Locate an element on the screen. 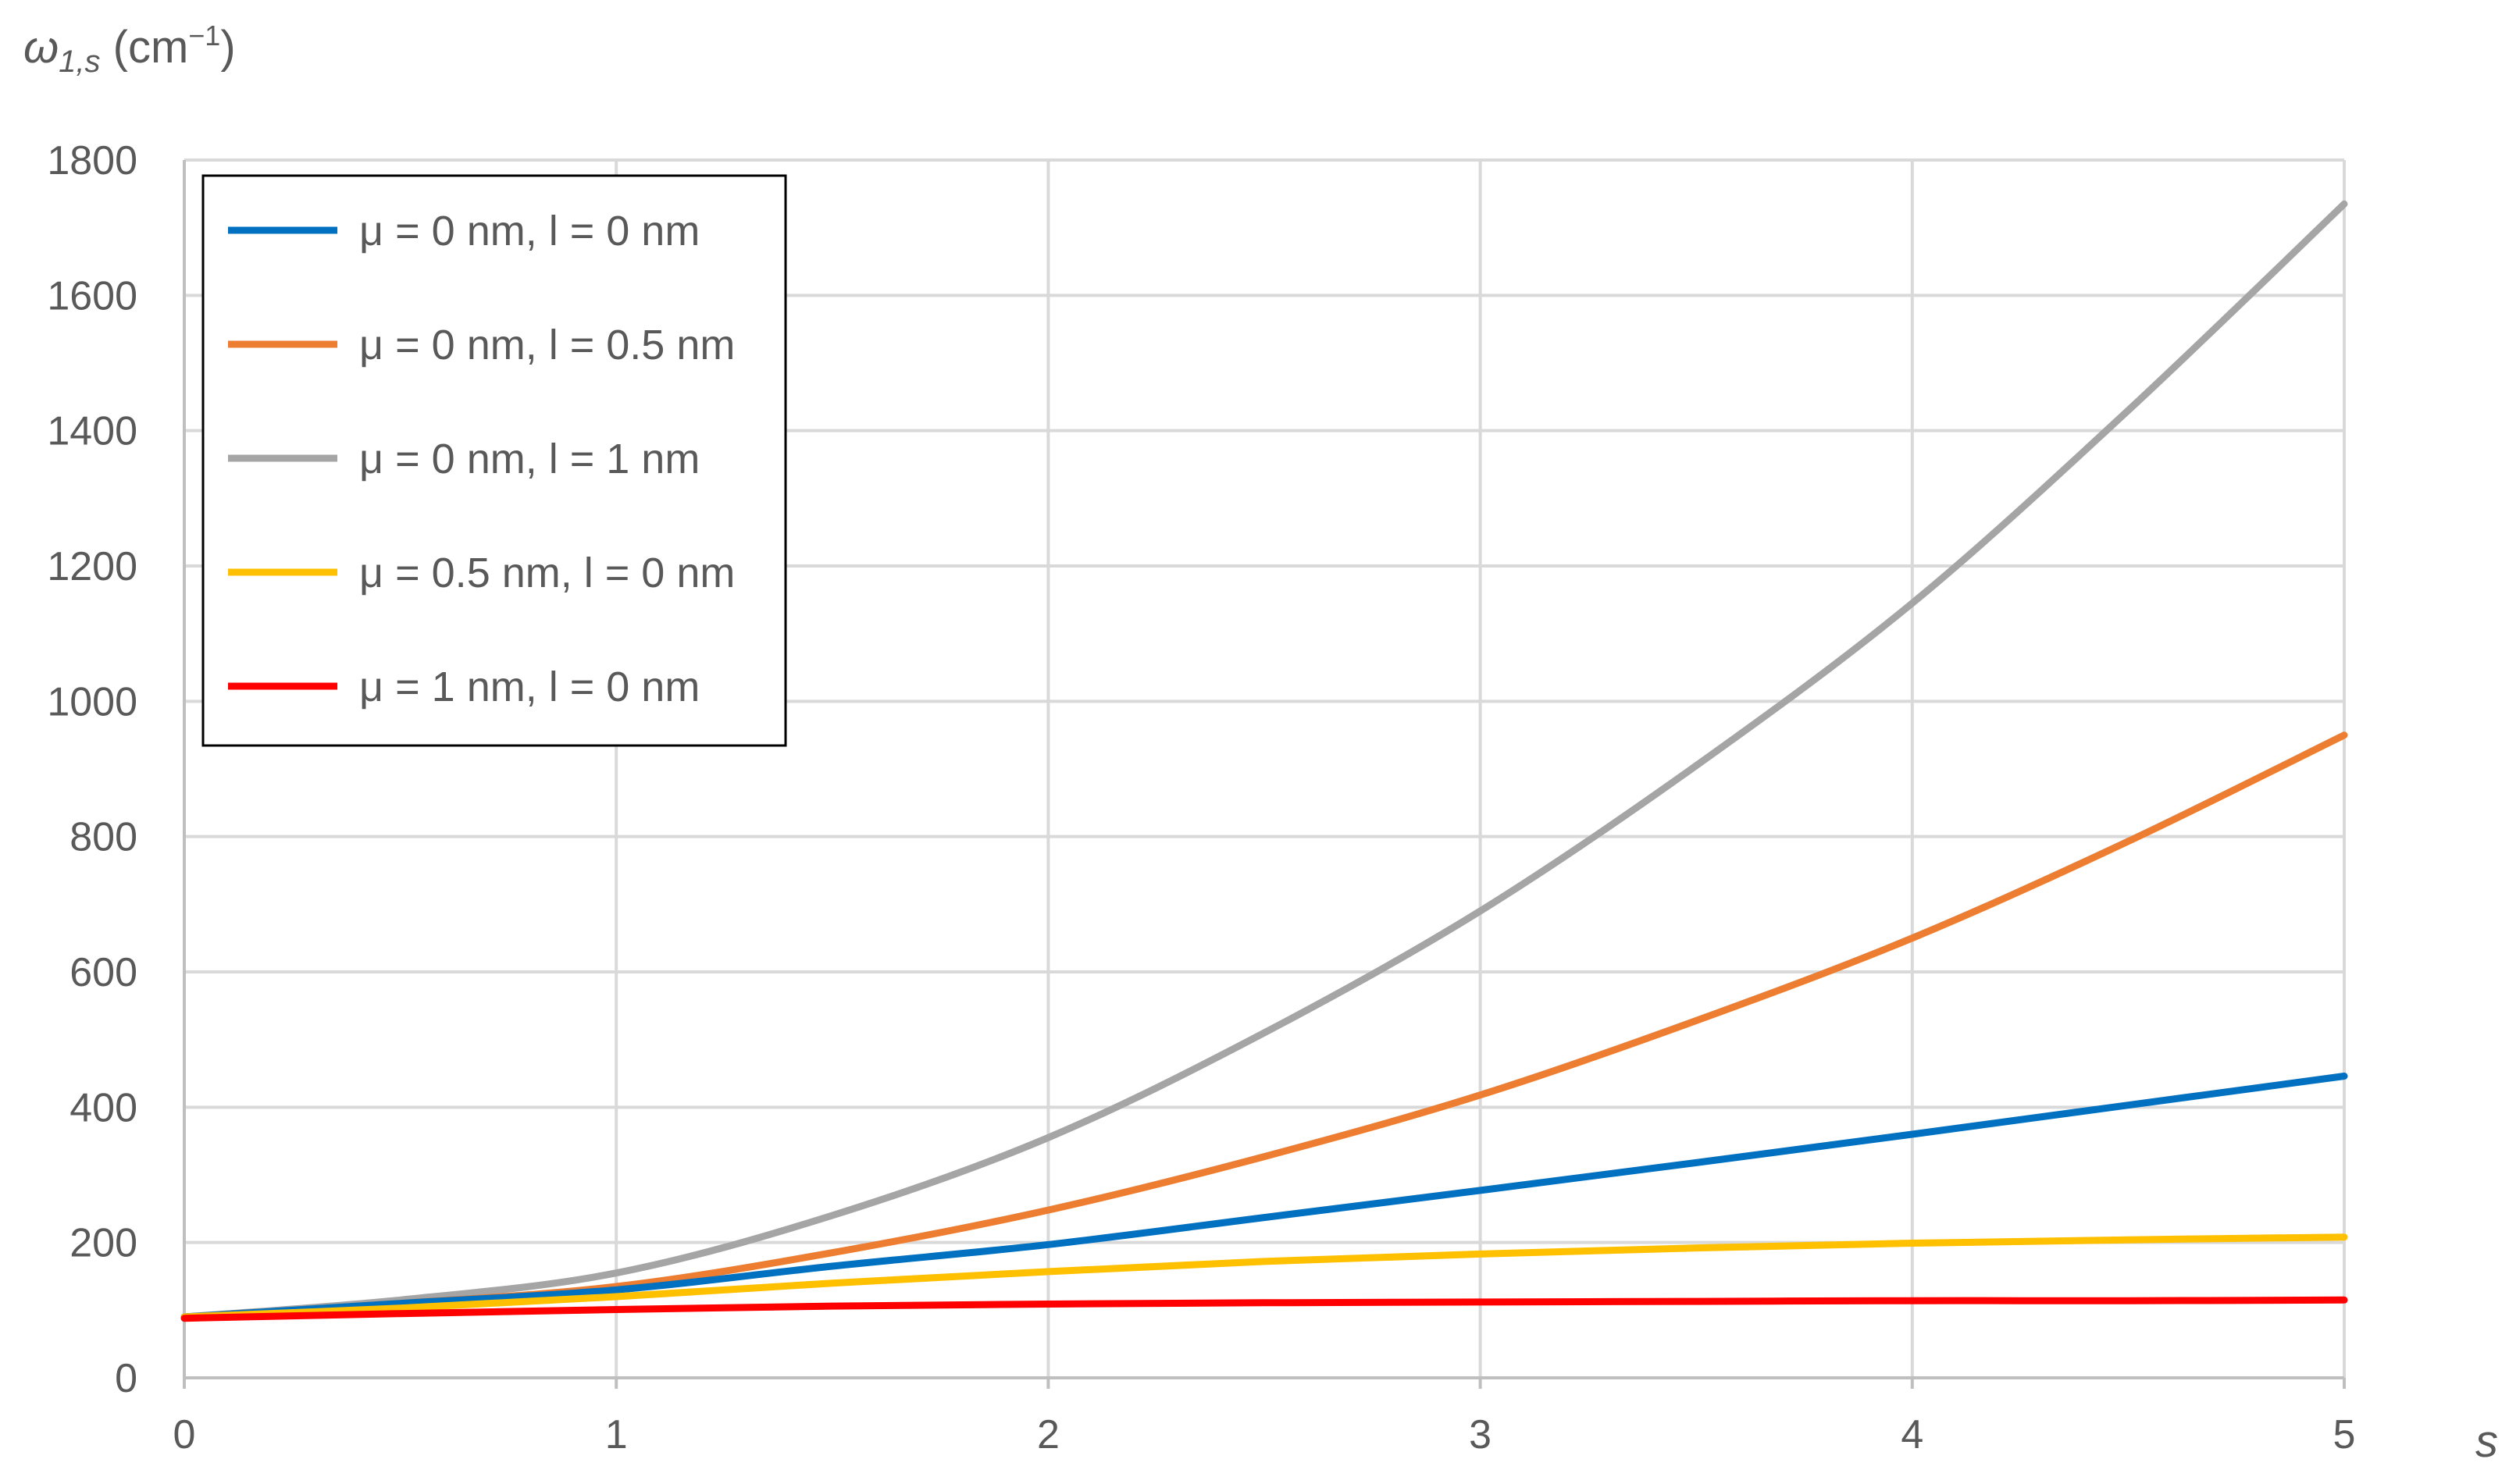 This screenshot has width=2509, height=1484. y-tick-label: 600 is located at coordinates (103, 972).